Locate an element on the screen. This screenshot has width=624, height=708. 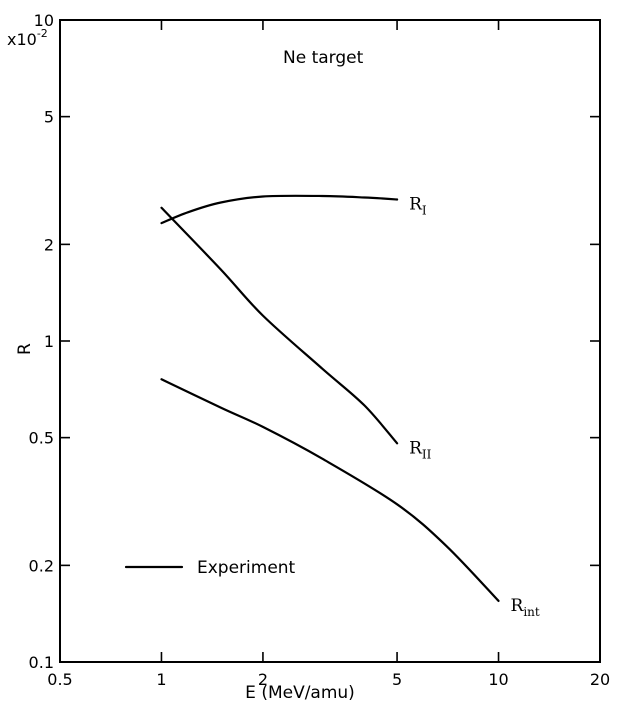
y-scale-label: x10-2 is located at coordinates (27, 38).